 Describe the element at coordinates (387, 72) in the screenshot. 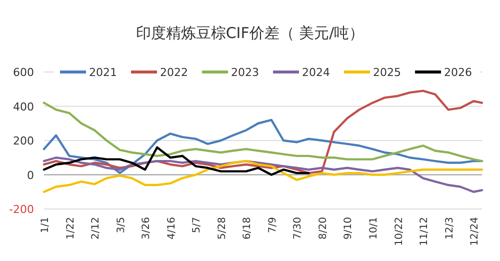

I see `legend-label: 2025` at that location.